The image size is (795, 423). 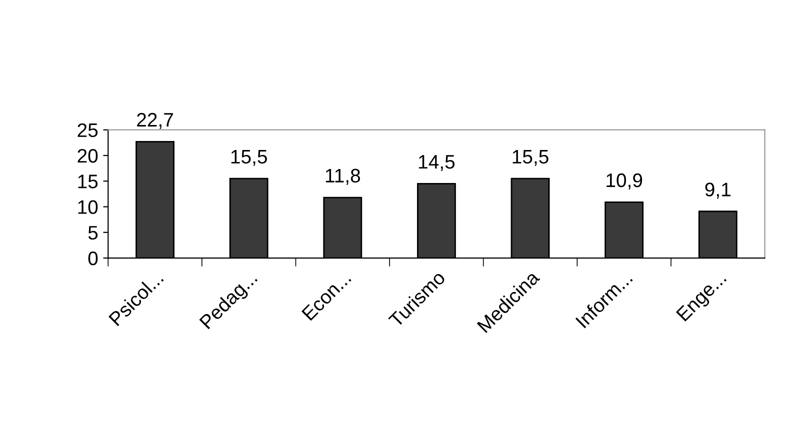 I want to click on data-label: 10,9, so click(x=624, y=181).